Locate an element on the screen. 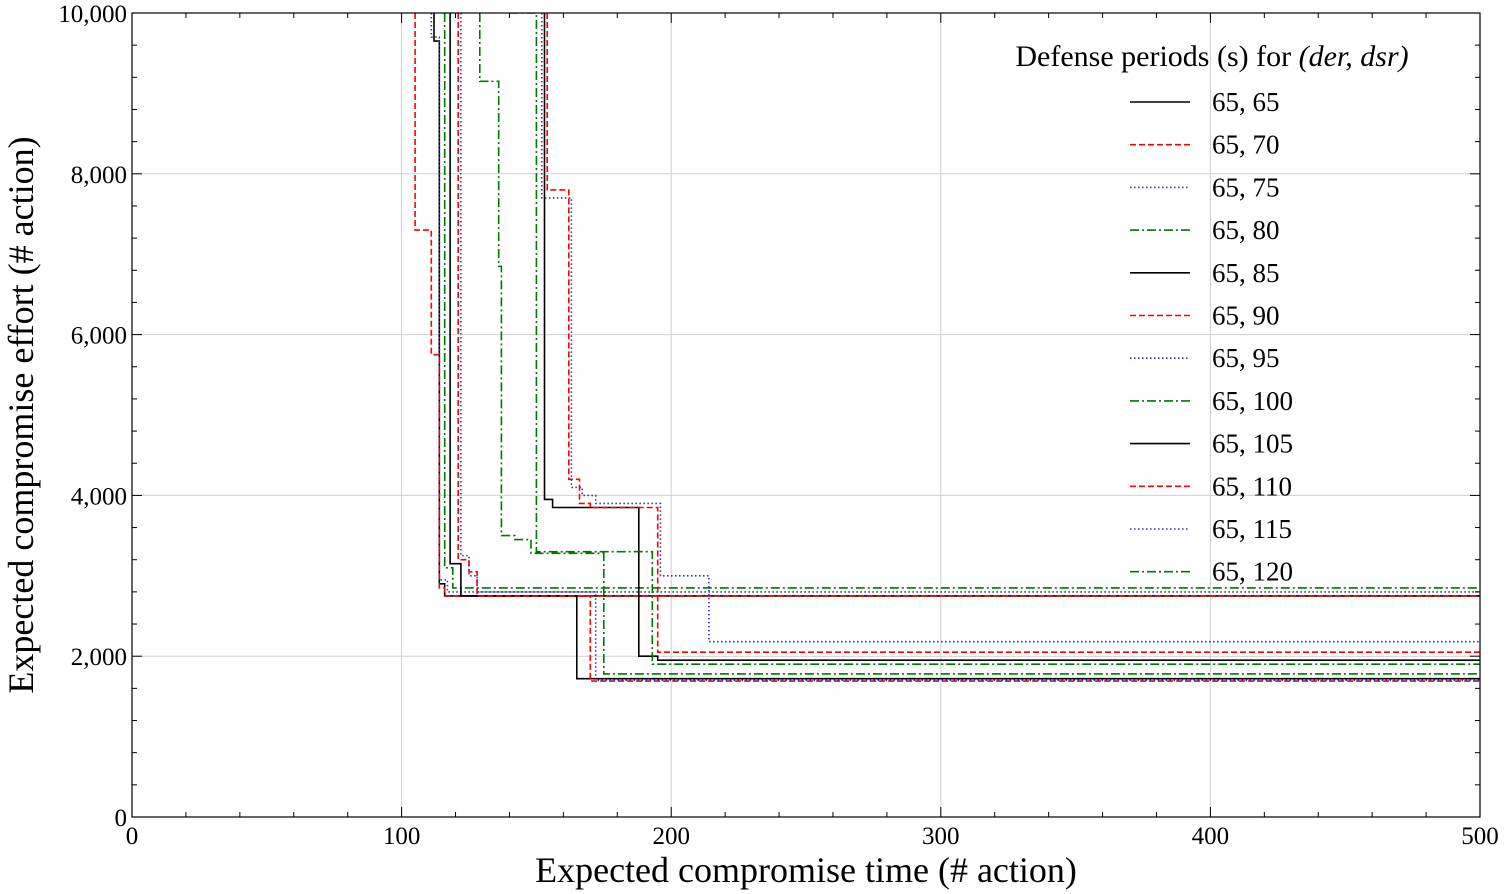 The height and width of the screenshot is (894, 1505). legend-label-10: 65, 110 is located at coordinates (1252, 486).